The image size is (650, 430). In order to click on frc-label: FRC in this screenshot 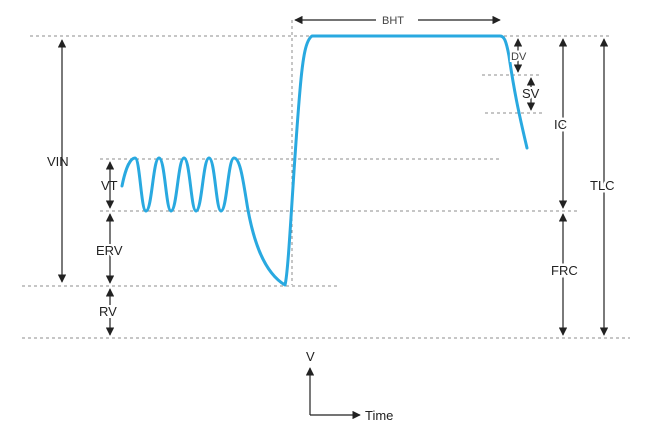, I will do `click(564, 270)`.